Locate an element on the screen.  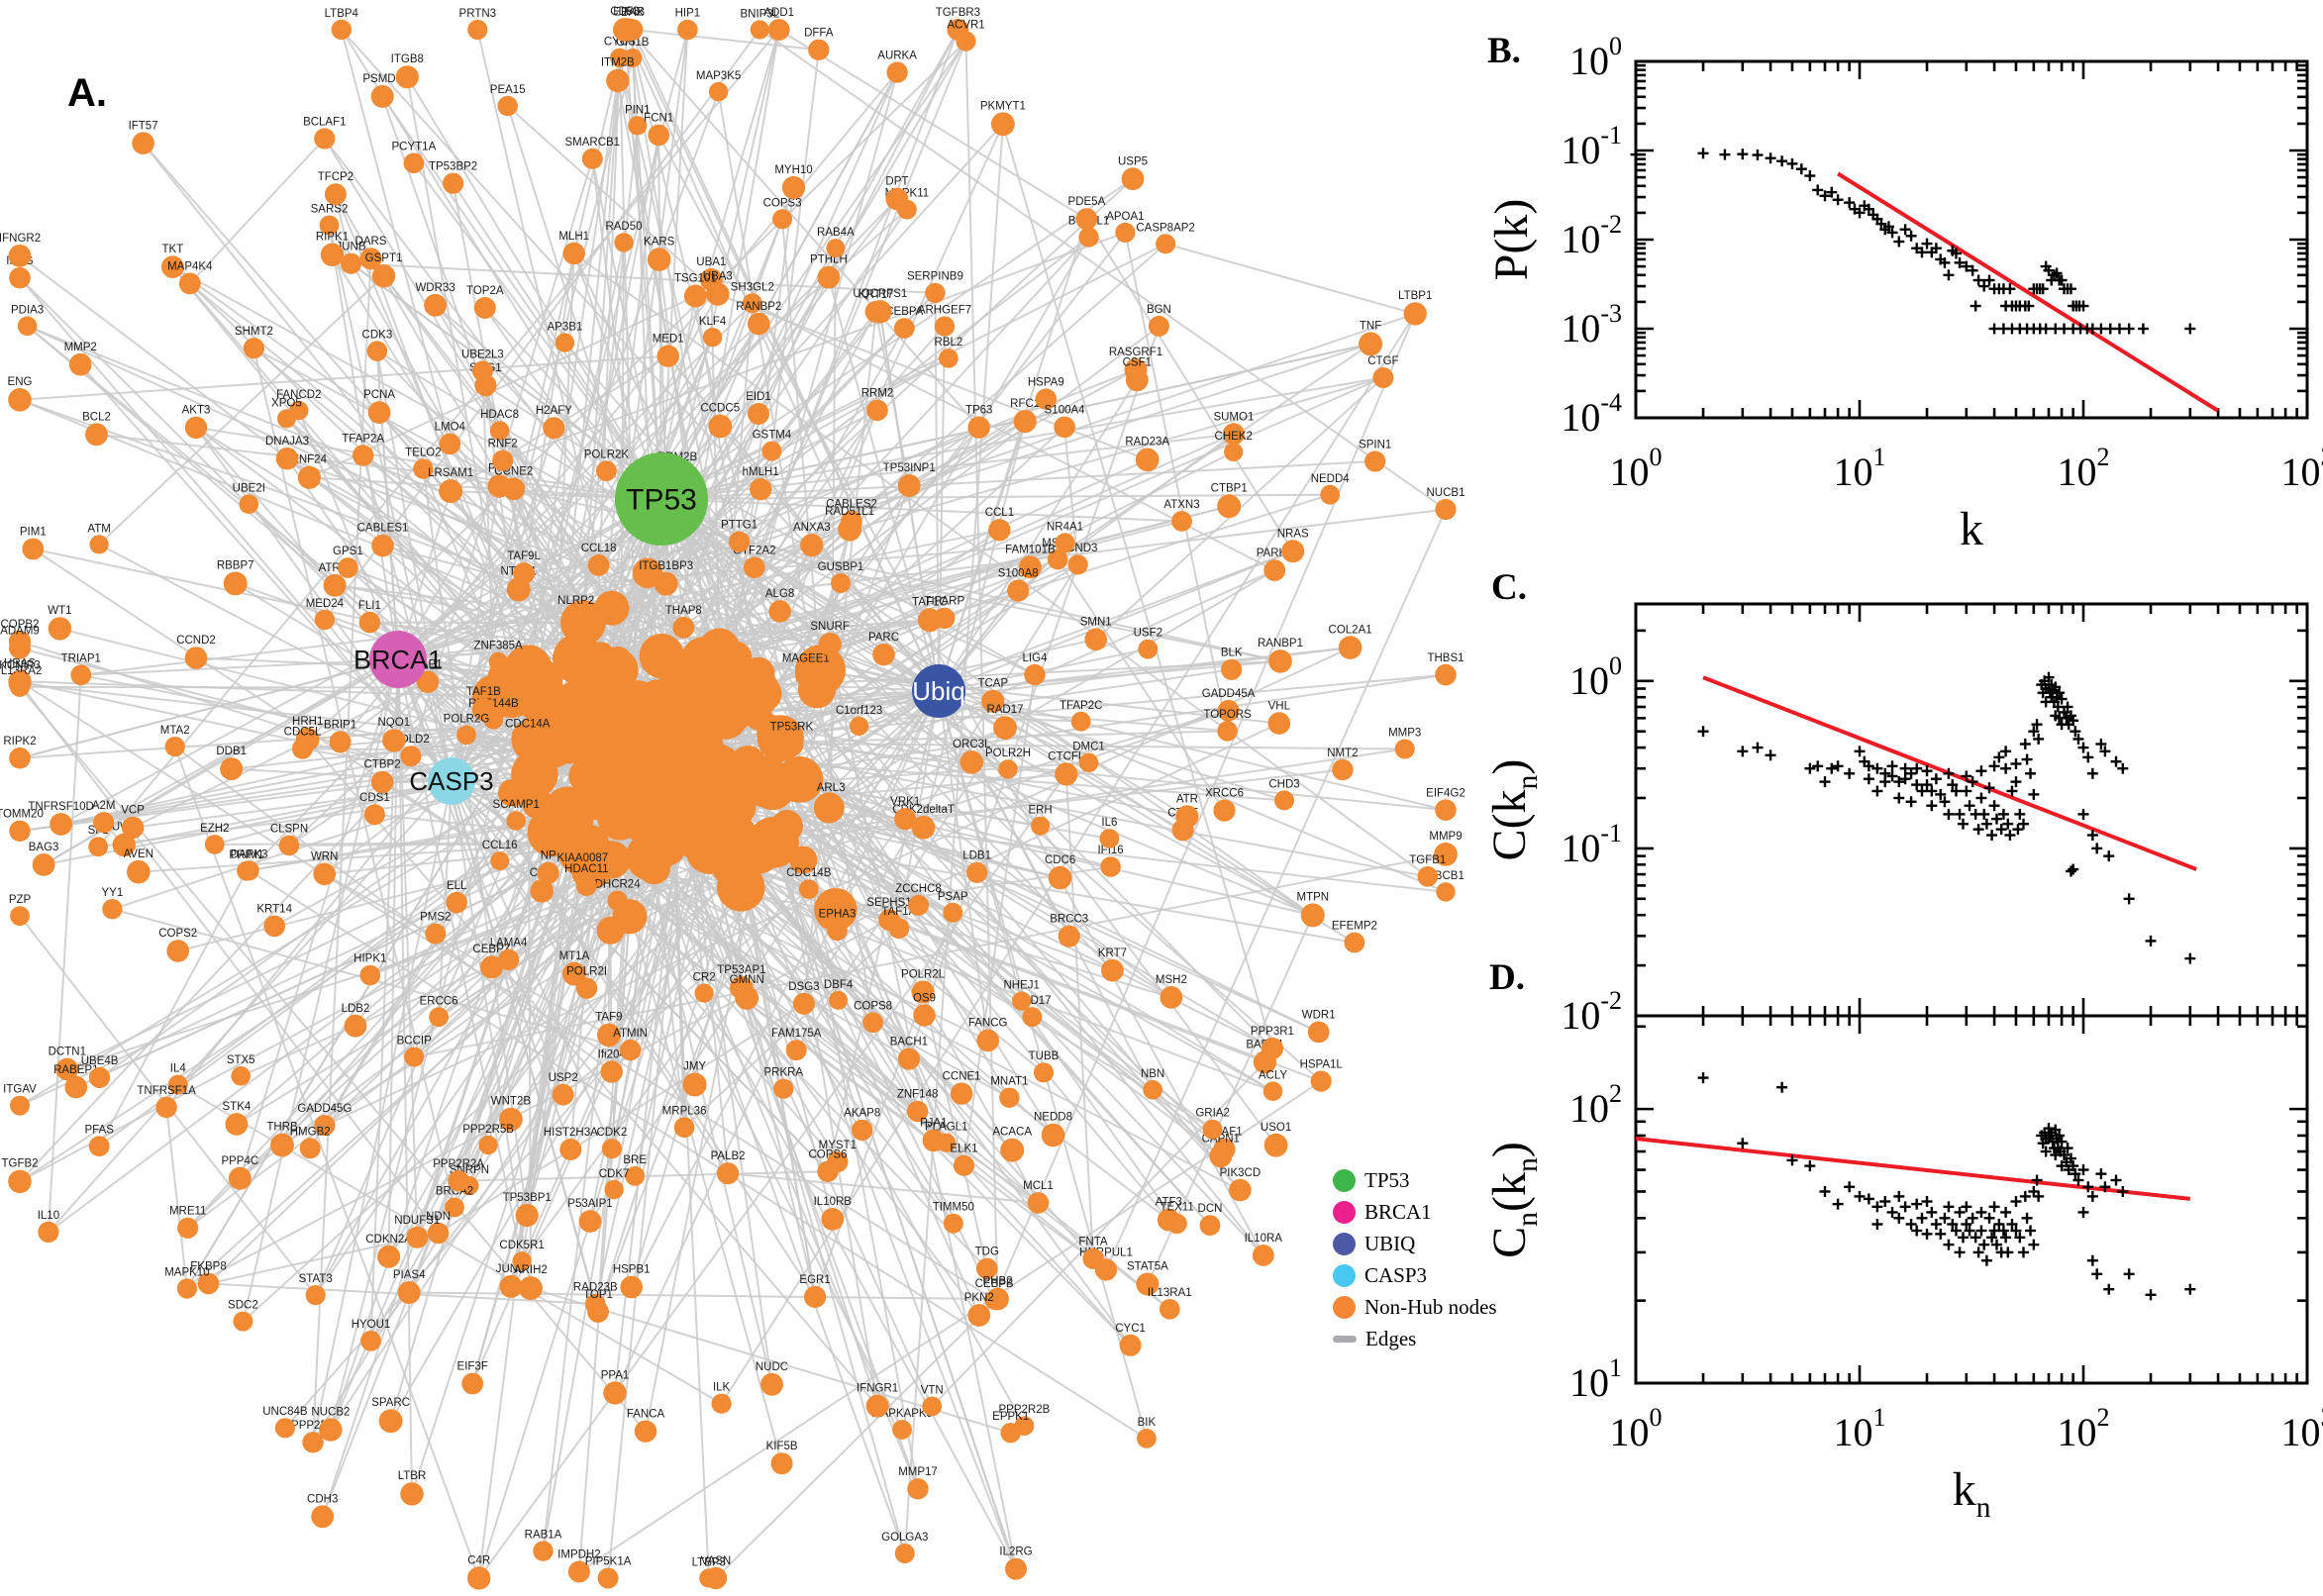
gene-label: SNURF is located at coordinates (830, 627).